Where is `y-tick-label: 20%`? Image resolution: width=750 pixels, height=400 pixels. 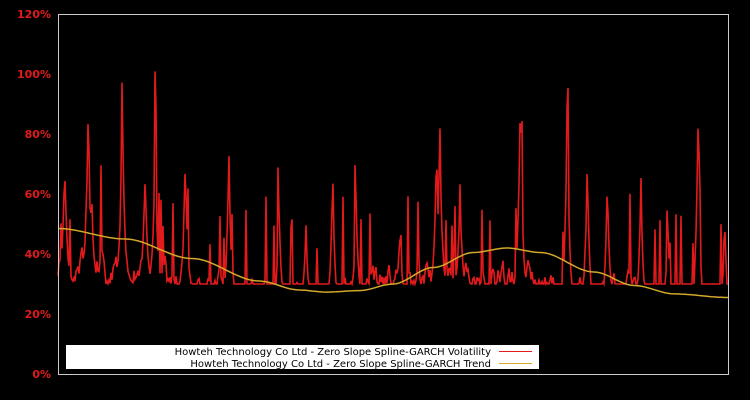 y-tick-label: 20% is located at coordinates (38, 314).